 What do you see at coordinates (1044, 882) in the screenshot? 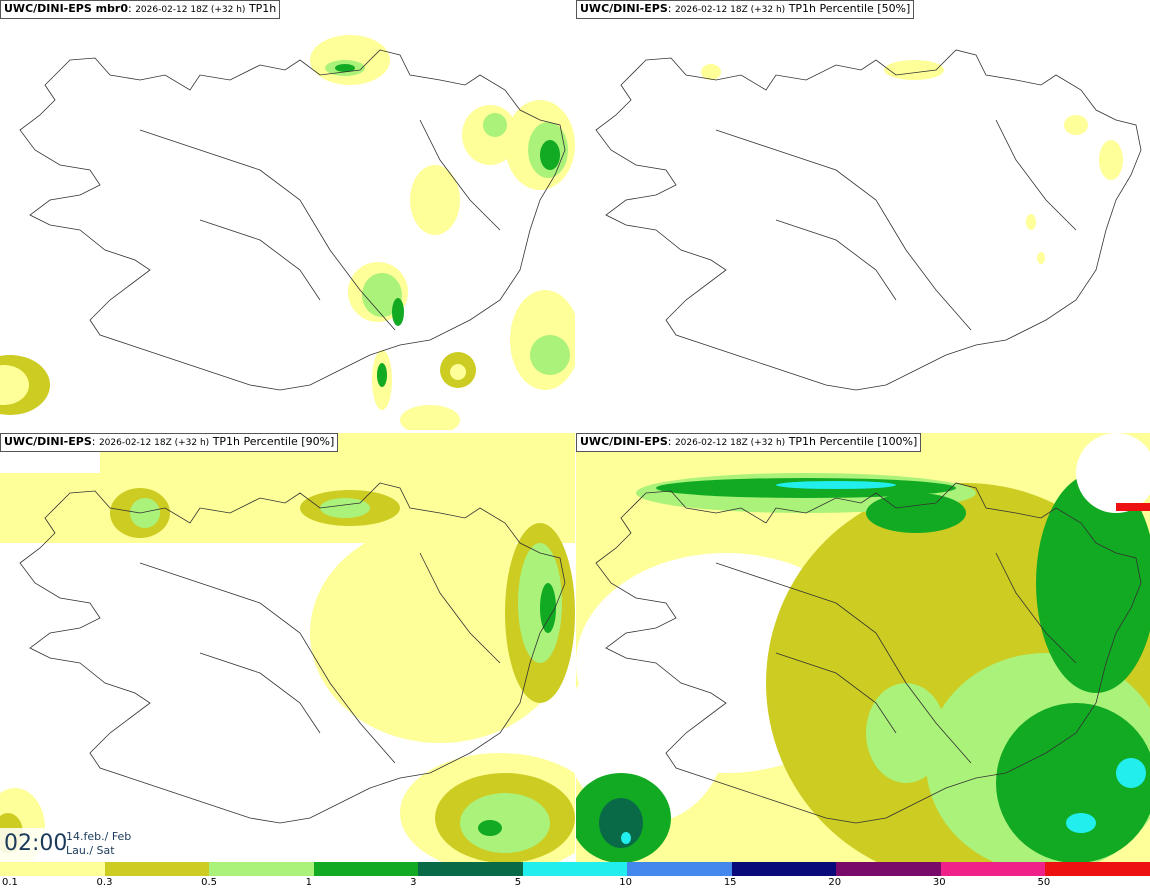
I see `legend-label: 50` at bounding box center [1044, 882].